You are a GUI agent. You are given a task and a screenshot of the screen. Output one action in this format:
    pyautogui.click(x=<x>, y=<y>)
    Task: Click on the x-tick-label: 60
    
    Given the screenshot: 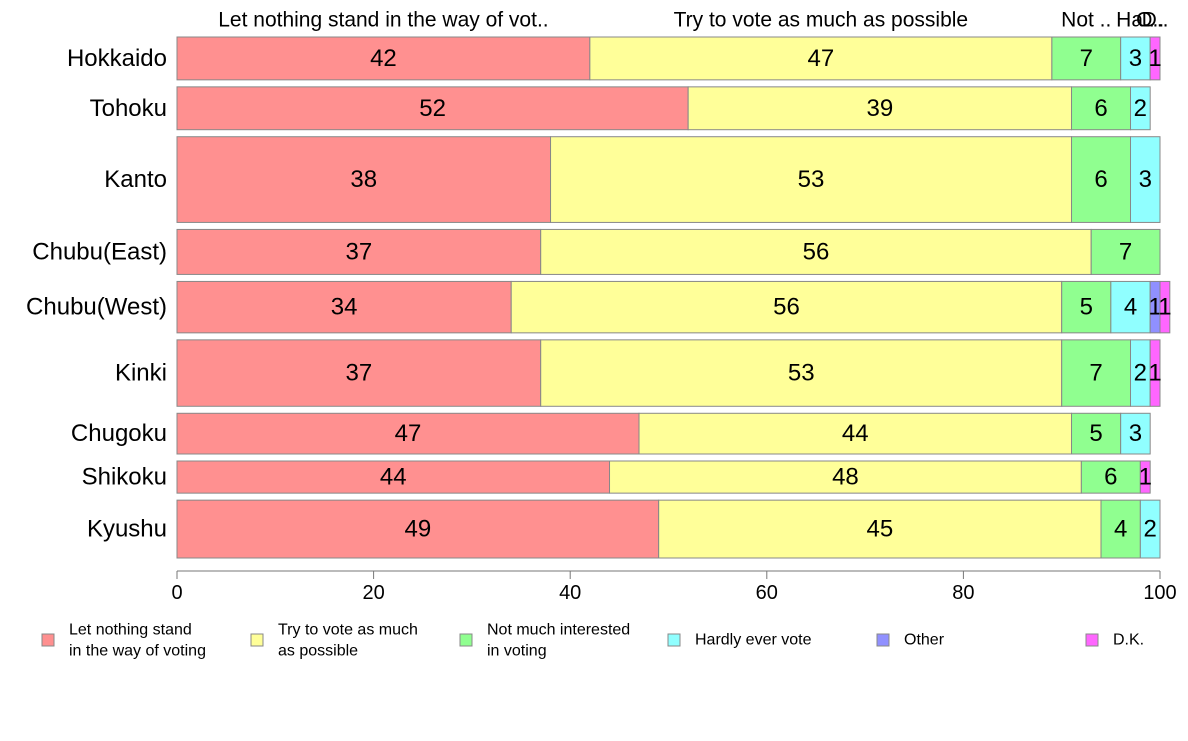 What is the action you would take?
    pyautogui.click(x=767, y=593)
    